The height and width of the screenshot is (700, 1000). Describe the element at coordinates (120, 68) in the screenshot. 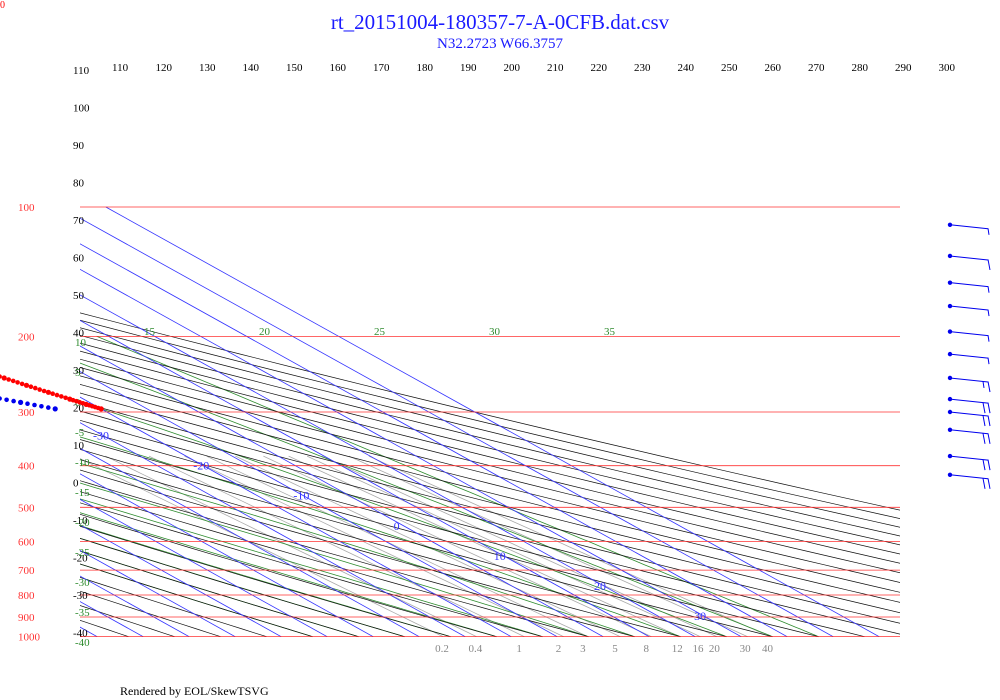

I see `theta-top-label: 110` at that location.